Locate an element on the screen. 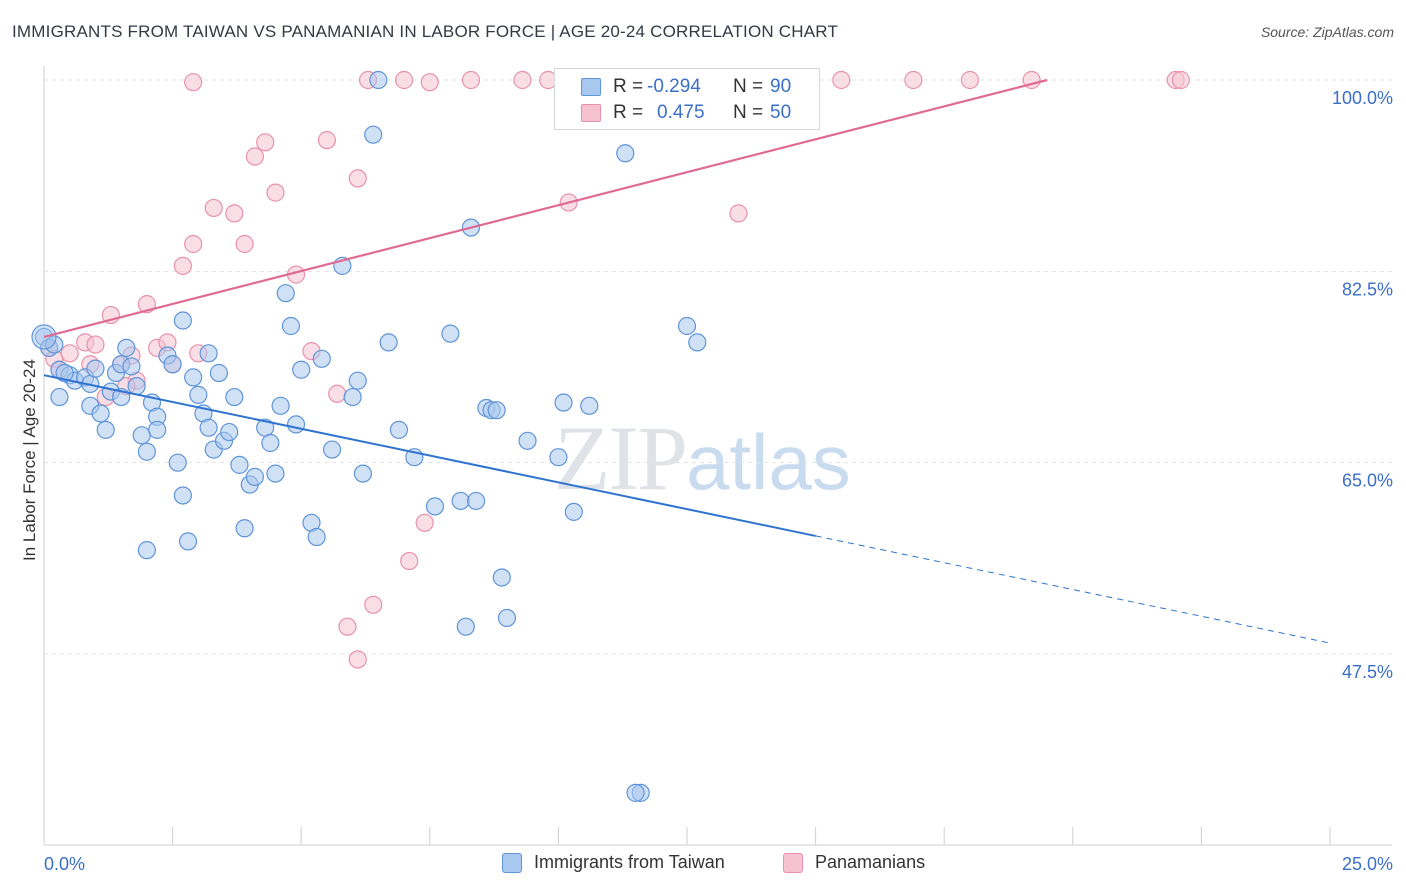 The height and width of the screenshot is (892, 1406). watermark-atlas: atlas is located at coordinates (768, 462).